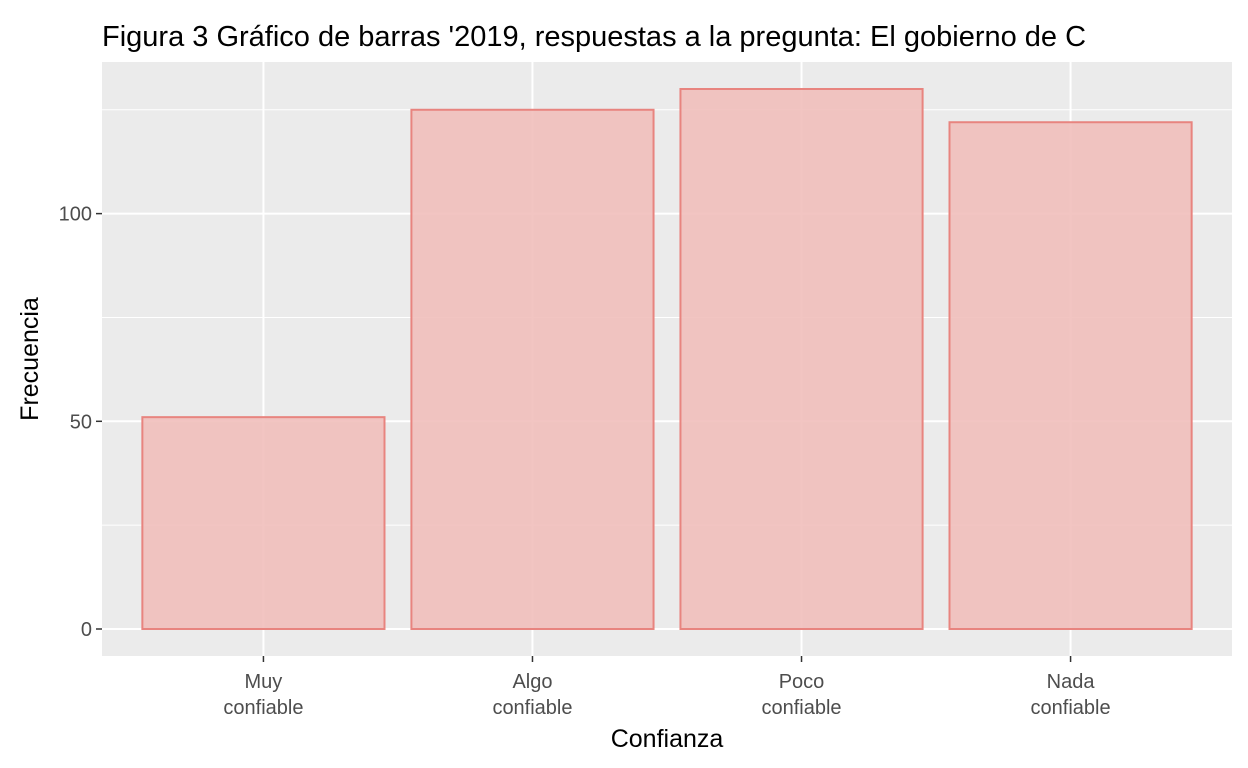 The image size is (1248, 768). Describe the element at coordinates (263, 695) in the screenshot. I see `x-tick-label: Muy confiable` at that location.